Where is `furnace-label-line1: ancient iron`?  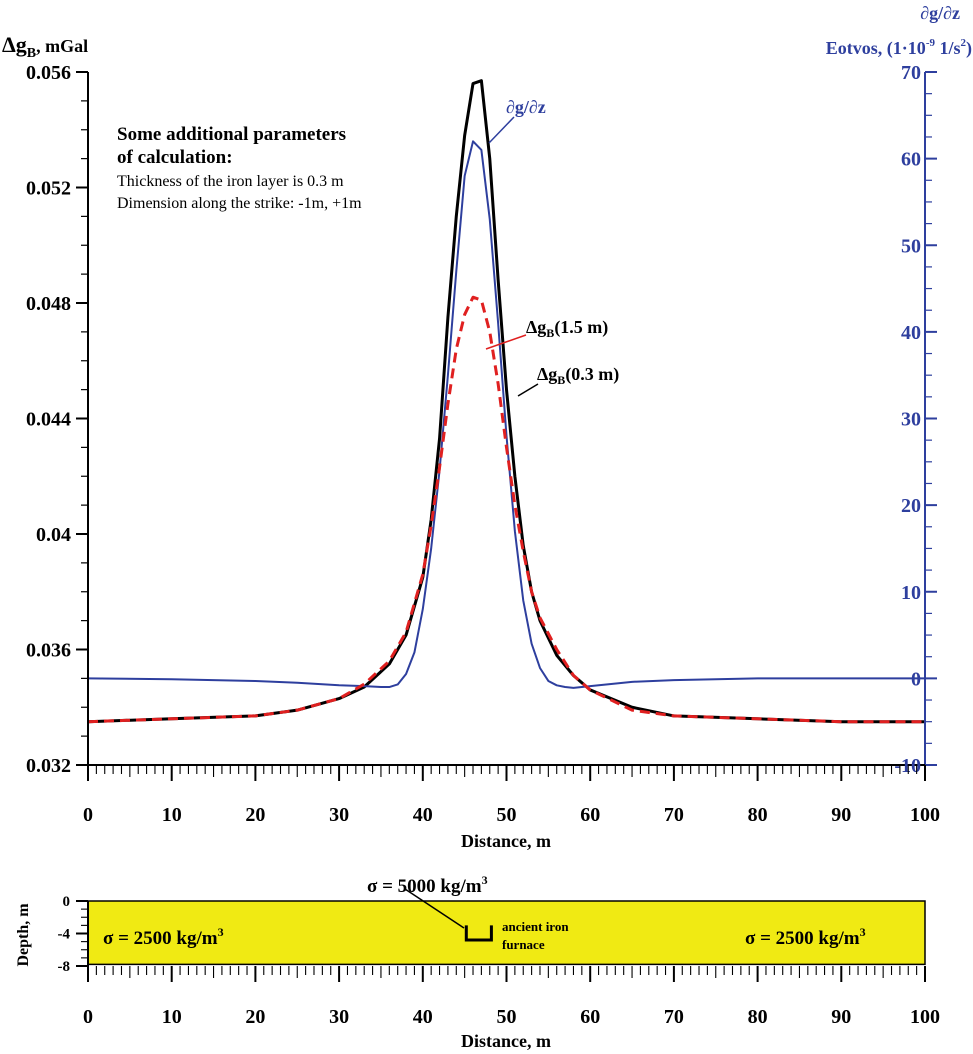
furnace-label-line1: ancient iron is located at coordinates (535, 926).